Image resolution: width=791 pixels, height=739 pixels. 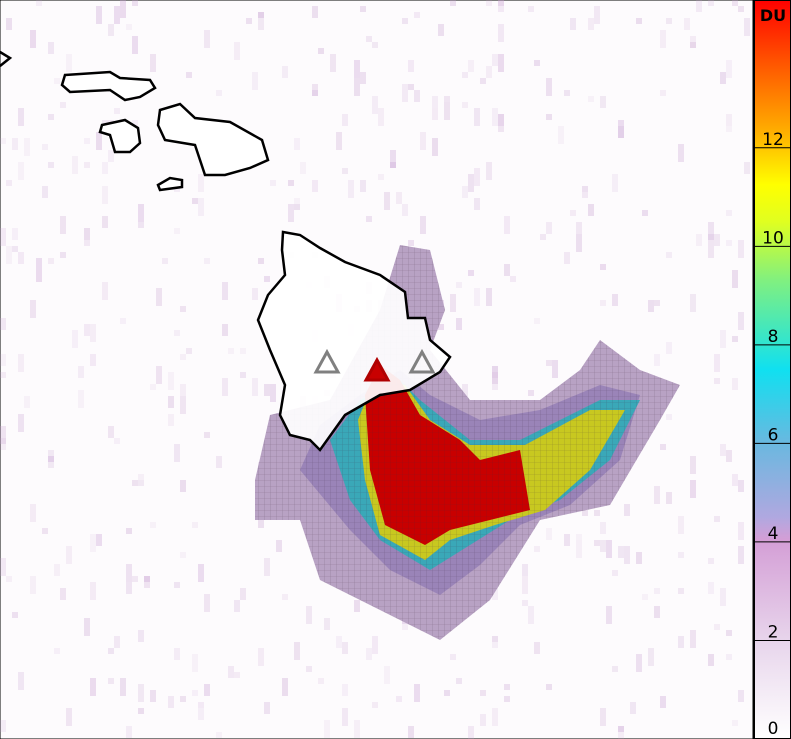 I want to click on lanai-outline, so click(x=120, y=136).